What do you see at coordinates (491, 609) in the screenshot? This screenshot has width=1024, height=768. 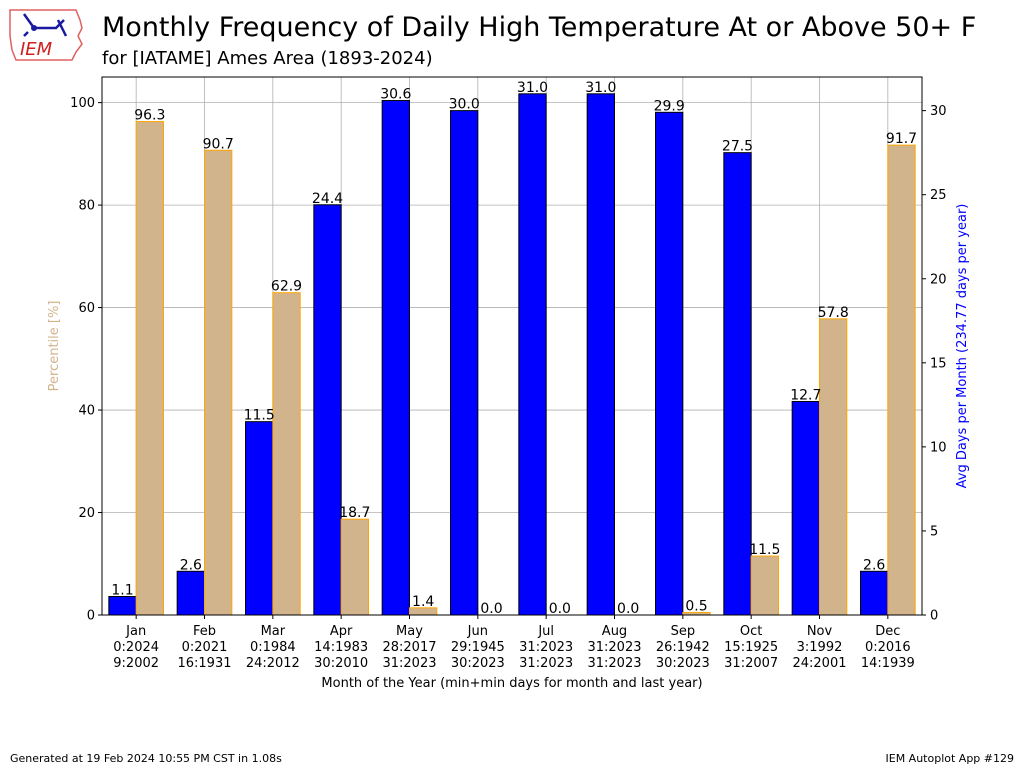 I see `bar-label-percentile-jun: 0.0` at bounding box center [491, 609].